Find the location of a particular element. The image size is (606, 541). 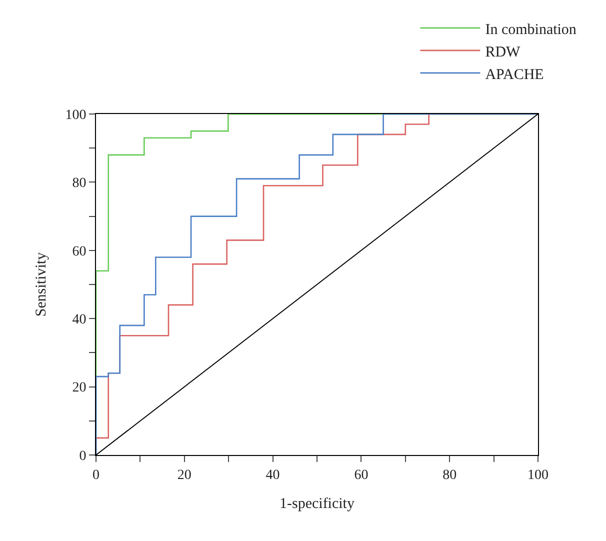

x-axis-title: 1-specificity is located at coordinates (317, 504).